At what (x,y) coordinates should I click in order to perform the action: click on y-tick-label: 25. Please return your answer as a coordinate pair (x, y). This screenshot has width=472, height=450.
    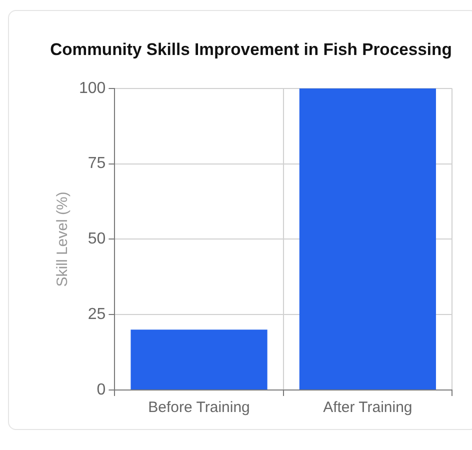
    Looking at the image, I should click on (97, 315).